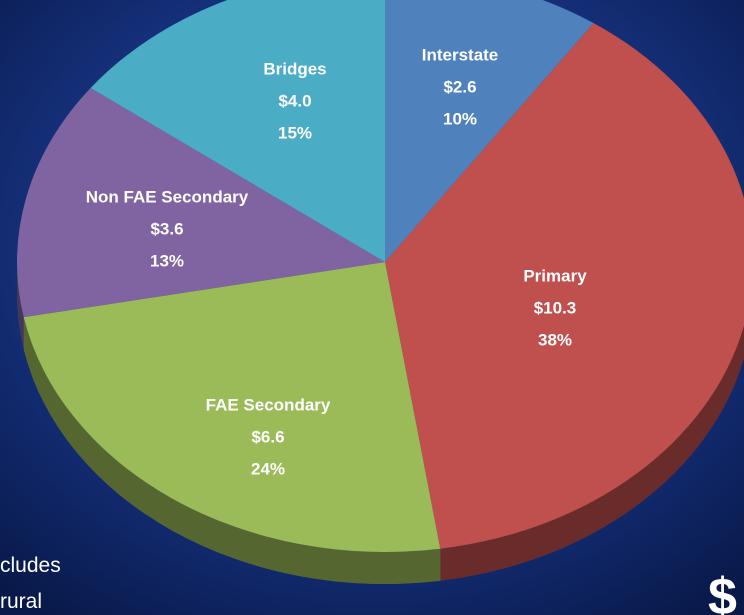 The height and width of the screenshot is (615, 744). Describe the element at coordinates (21, 601) in the screenshot. I see `annotation: rural` at that location.